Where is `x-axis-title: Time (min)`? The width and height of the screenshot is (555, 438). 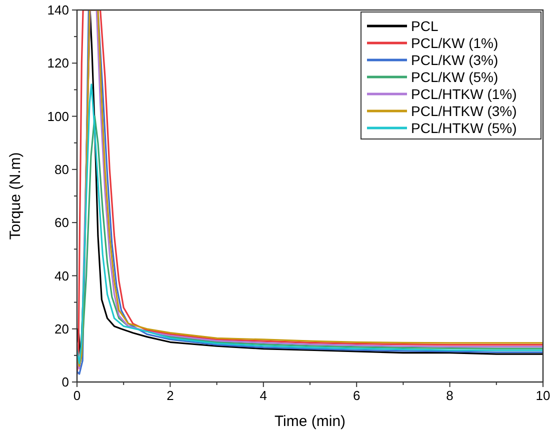
x-axis-title: Time (min) is located at coordinates (310, 421).